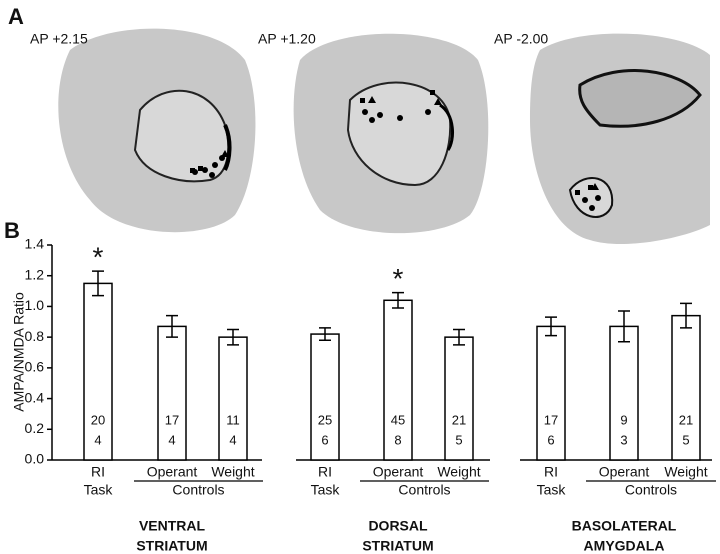 This screenshot has width=720, height=554. What do you see at coordinates (35, 397) in the screenshot?
I see `y-tick-label: 0.4` at bounding box center [35, 397].